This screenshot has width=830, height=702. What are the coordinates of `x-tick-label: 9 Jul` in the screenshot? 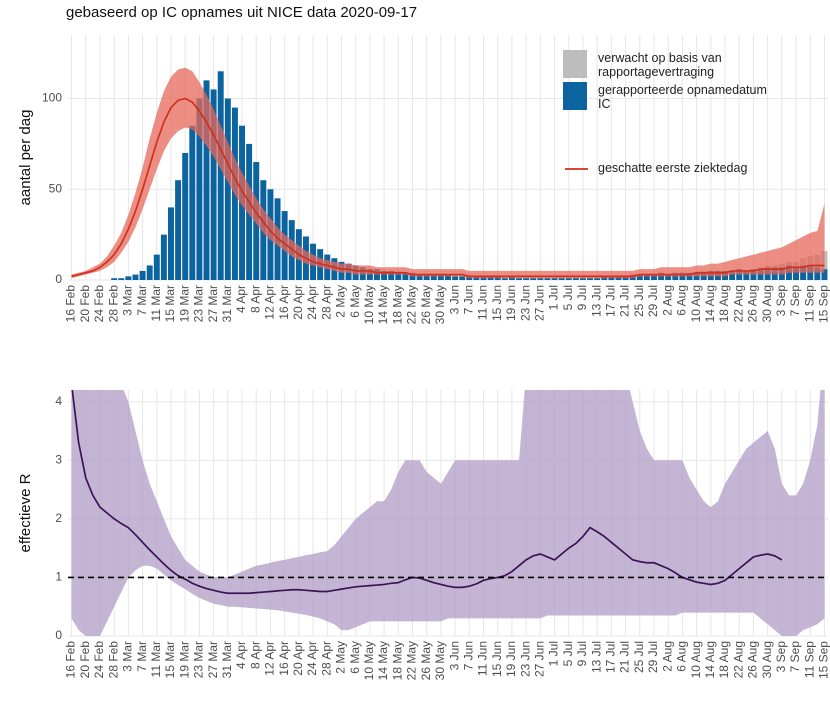 It's located at (582, 653).